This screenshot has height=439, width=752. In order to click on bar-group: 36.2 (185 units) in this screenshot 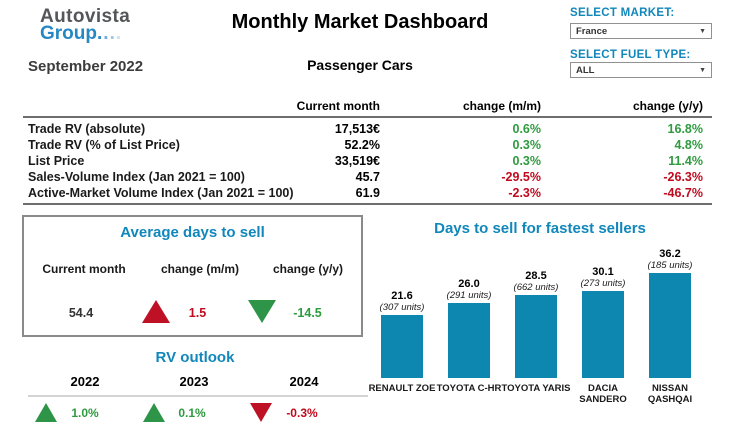, I will do `click(670, 308)`.